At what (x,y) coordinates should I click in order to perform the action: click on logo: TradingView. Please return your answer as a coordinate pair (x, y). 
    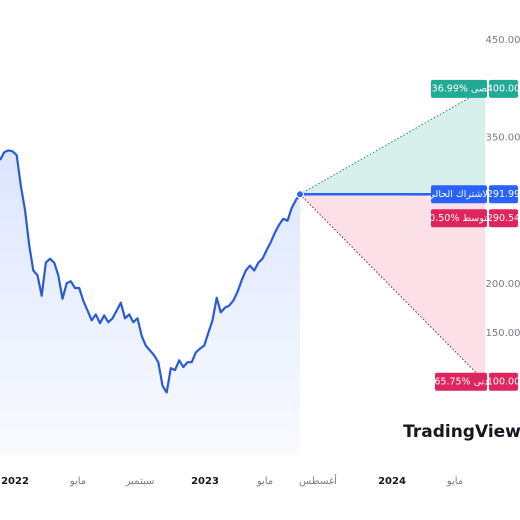
    Looking at the image, I should click on (461, 432).